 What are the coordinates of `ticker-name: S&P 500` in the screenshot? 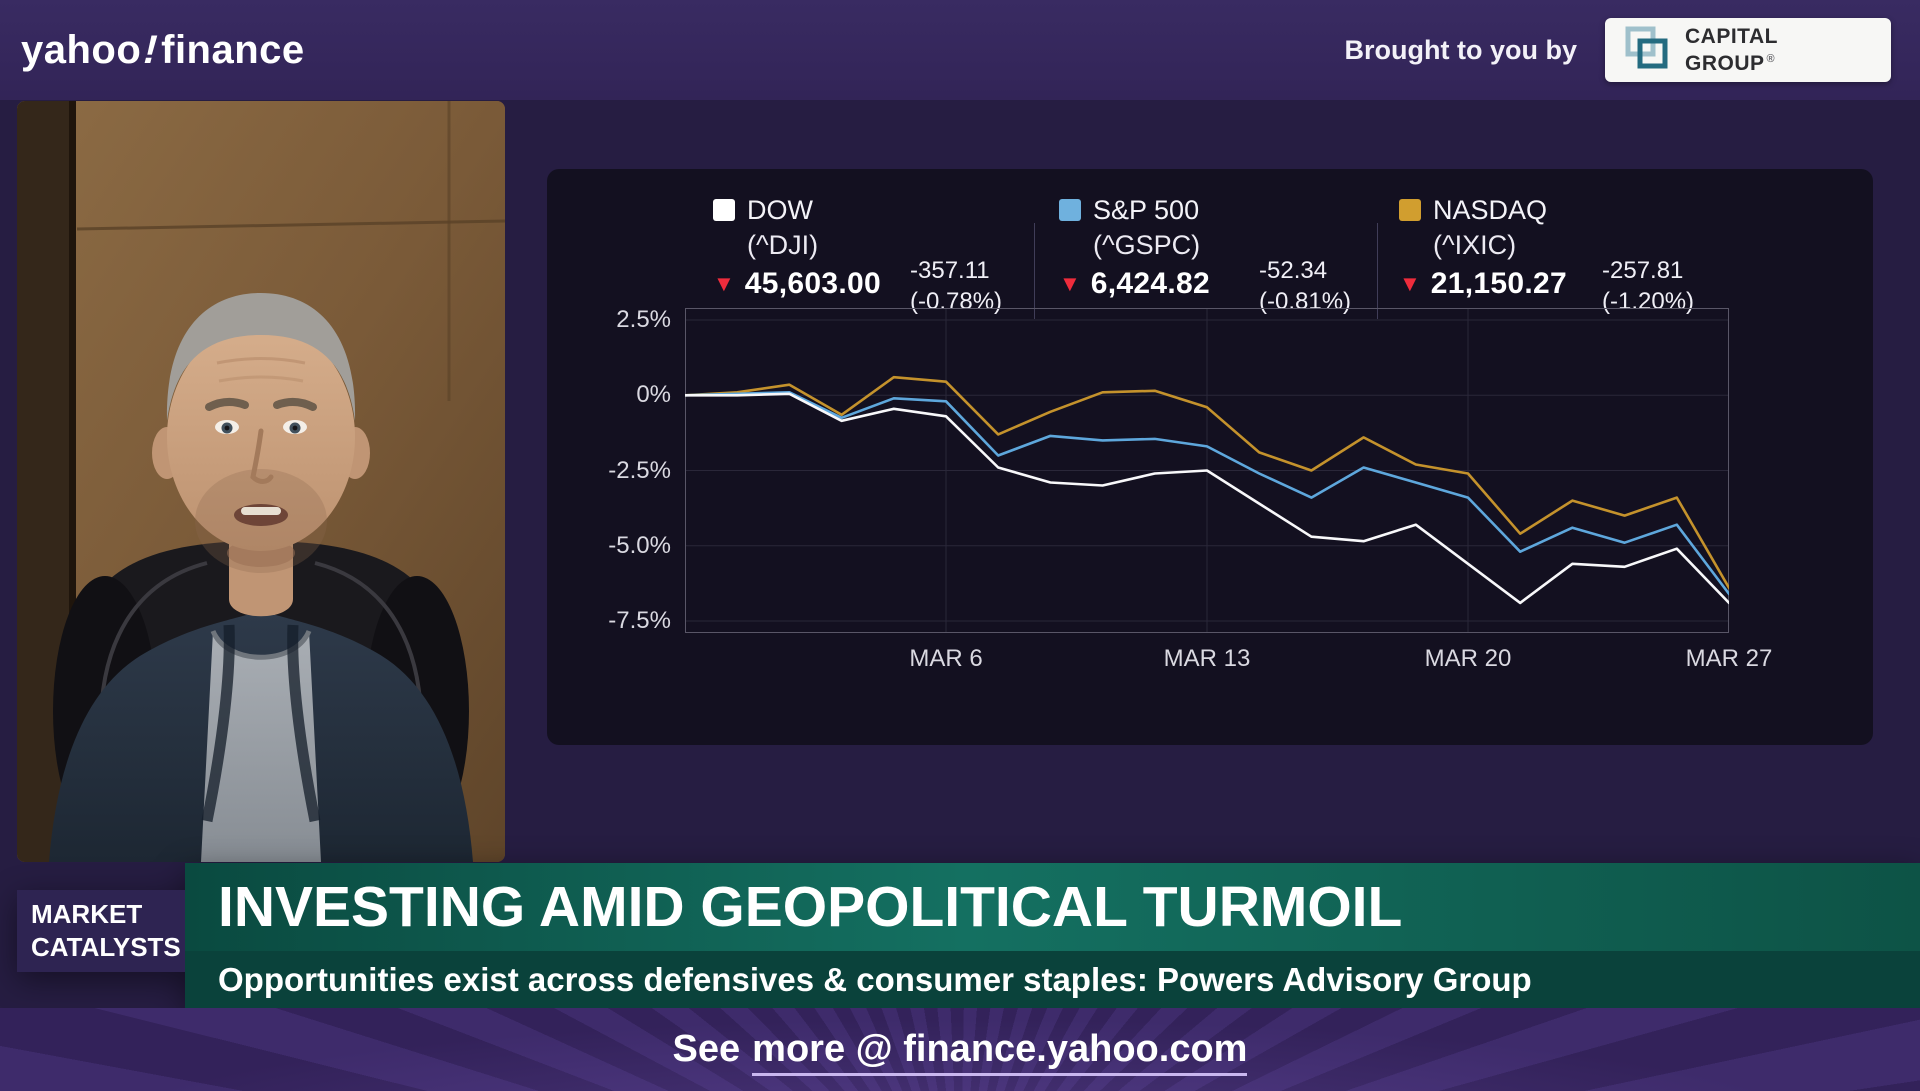 It's located at (1146, 209).